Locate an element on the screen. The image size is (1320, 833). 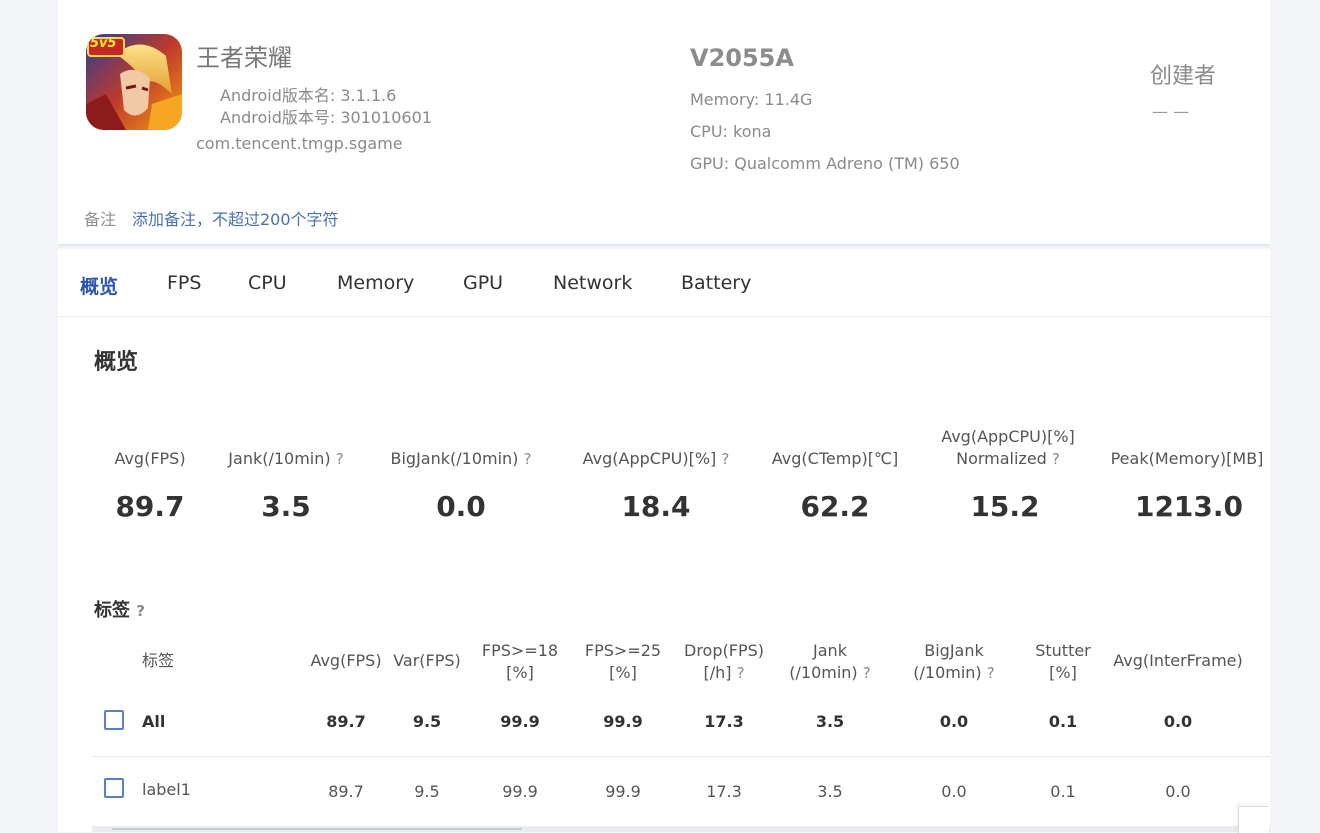
stat-value-avg-ctemp: 62.2 is located at coordinates (835, 506).